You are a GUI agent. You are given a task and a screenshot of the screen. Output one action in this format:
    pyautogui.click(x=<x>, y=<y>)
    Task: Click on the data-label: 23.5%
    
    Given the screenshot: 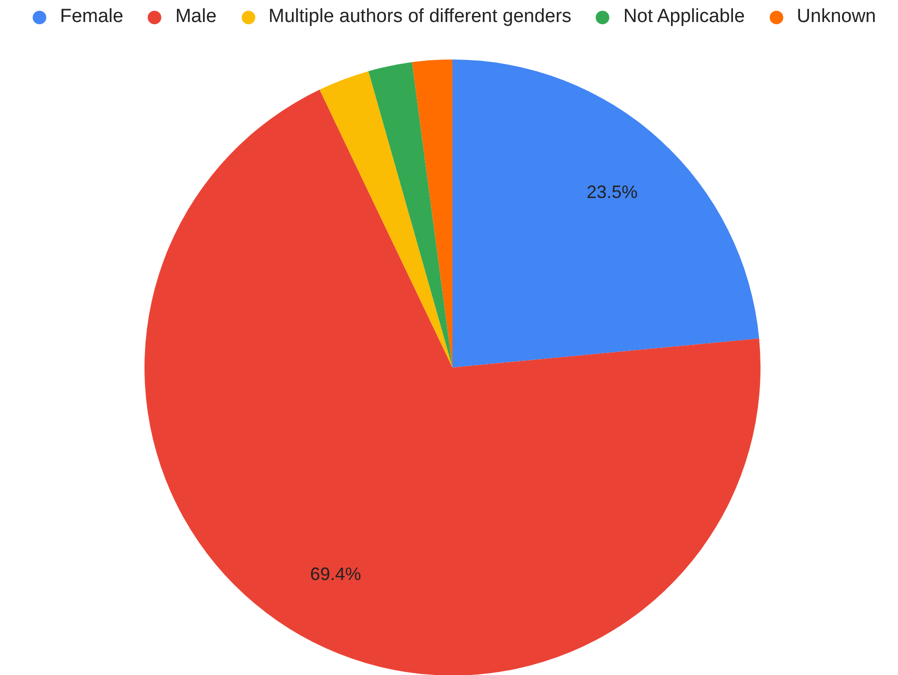 What is the action you would take?
    pyautogui.click(x=612, y=192)
    